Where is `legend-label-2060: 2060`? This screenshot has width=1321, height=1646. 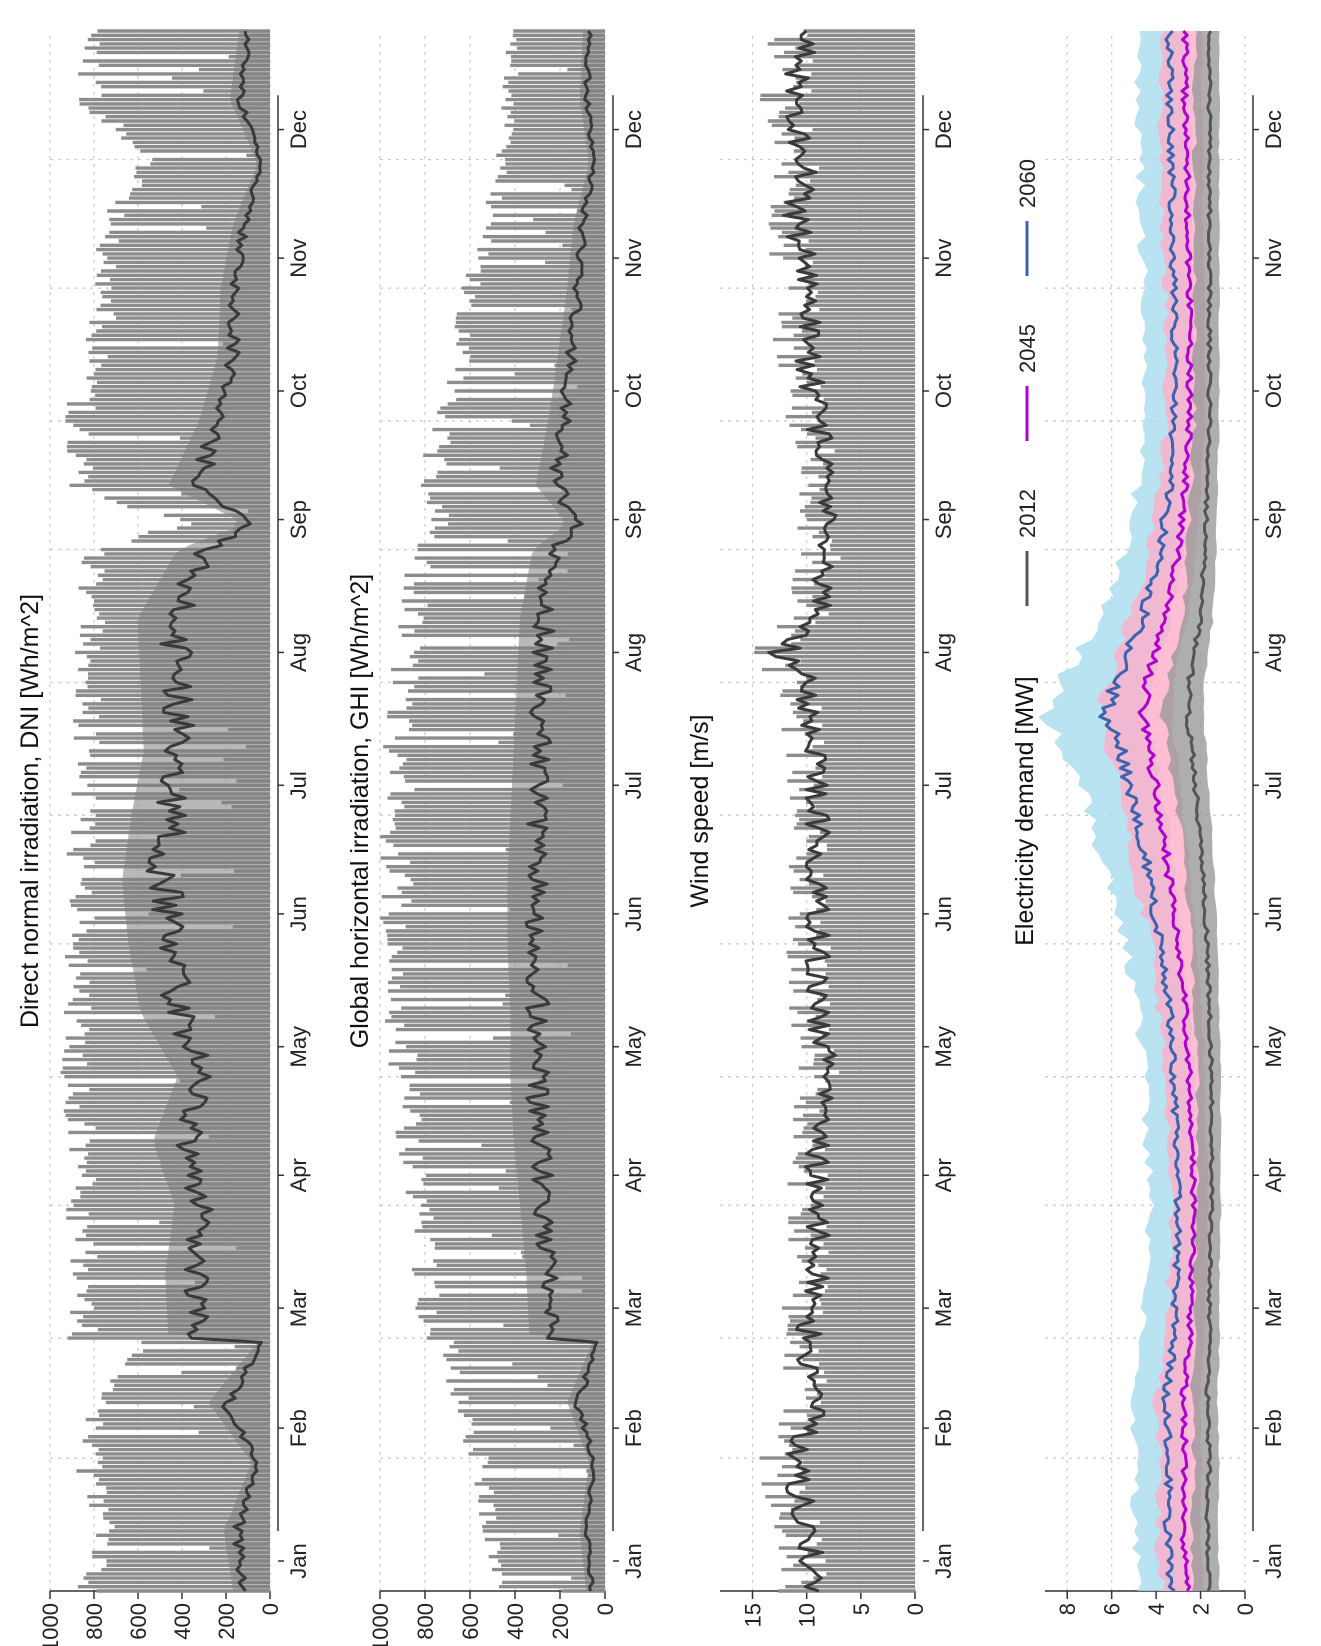
legend-label-2060: 2060 is located at coordinates (1027, 183).